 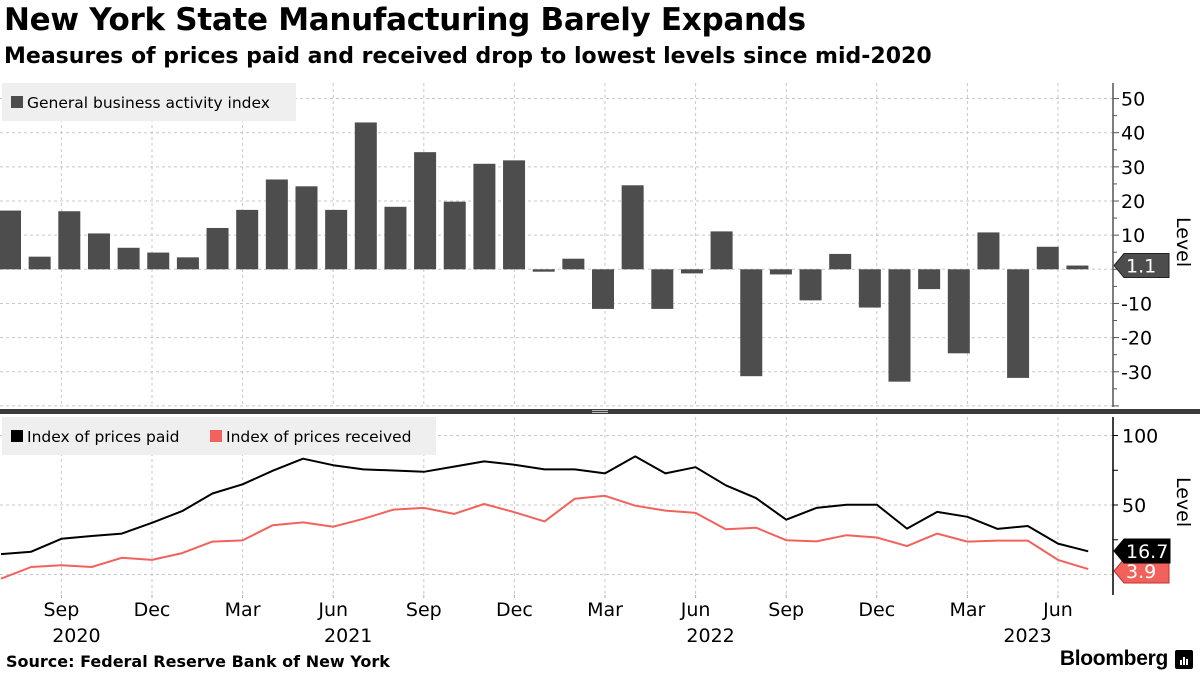 I want to click on bottom-axis-tick-label: 50, so click(x=1134, y=506).